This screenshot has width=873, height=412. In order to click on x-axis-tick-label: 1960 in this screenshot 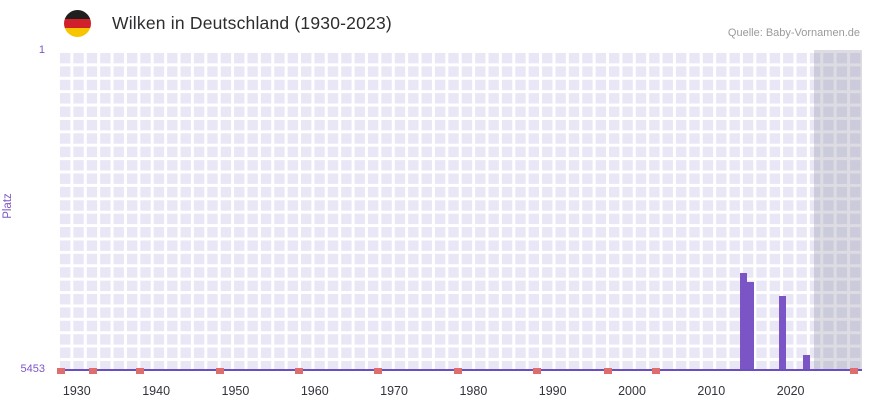, I will do `click(314, 391)`.